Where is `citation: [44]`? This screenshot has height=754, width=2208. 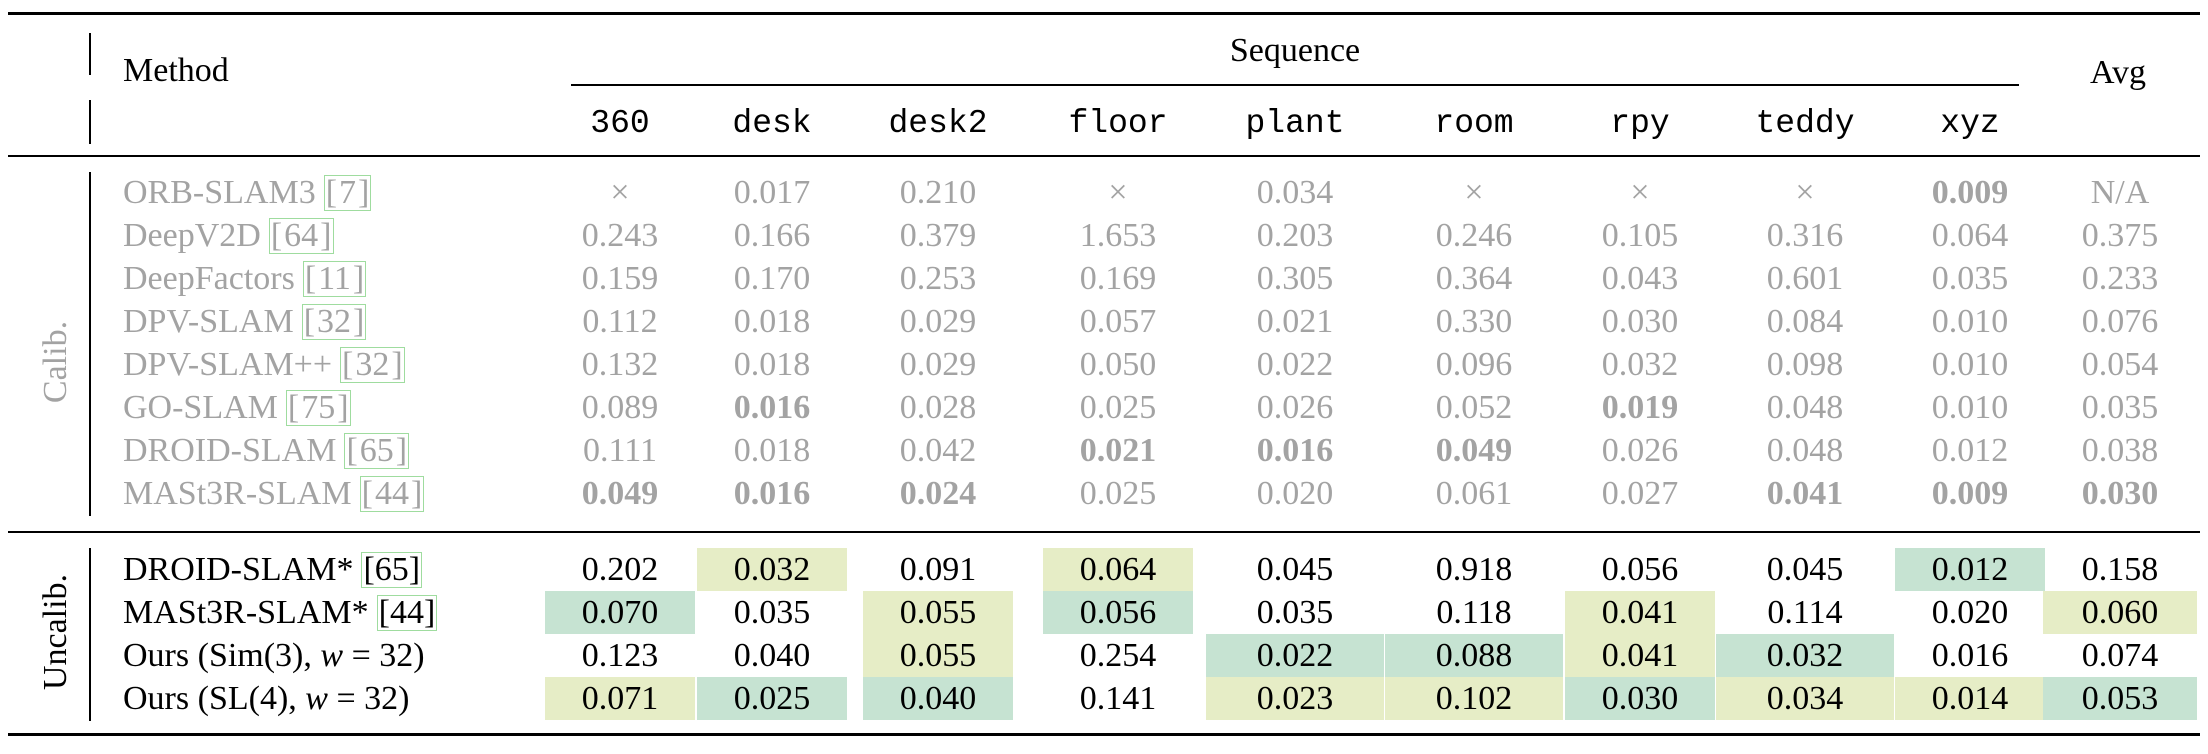 citation: [44] is located at coordinates (392, 493).